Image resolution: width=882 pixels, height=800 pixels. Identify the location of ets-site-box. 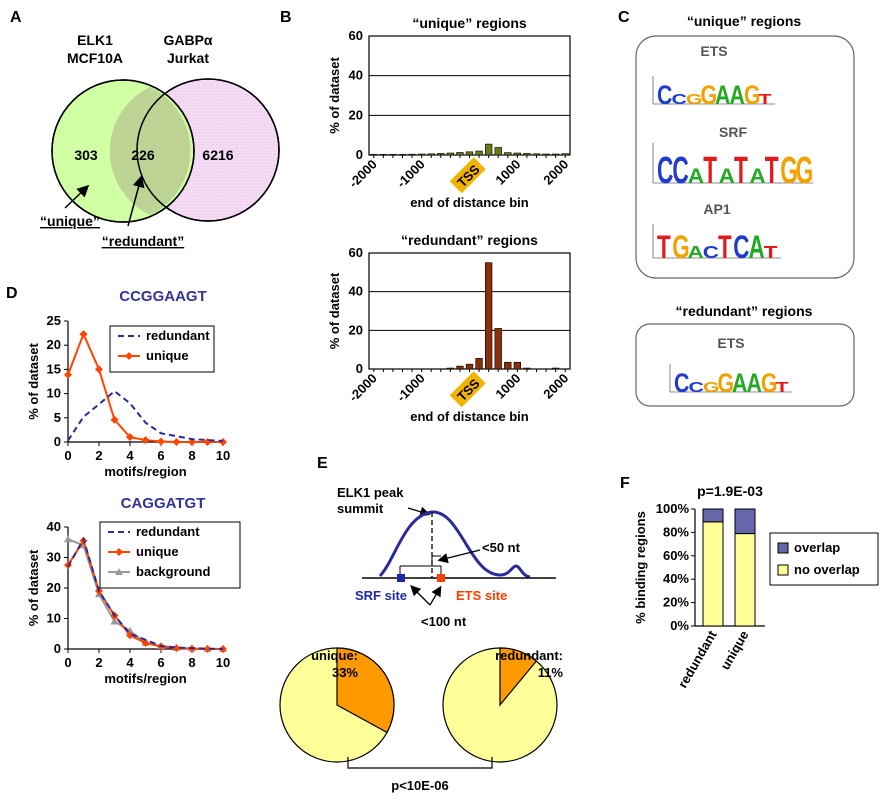
(441, 578).